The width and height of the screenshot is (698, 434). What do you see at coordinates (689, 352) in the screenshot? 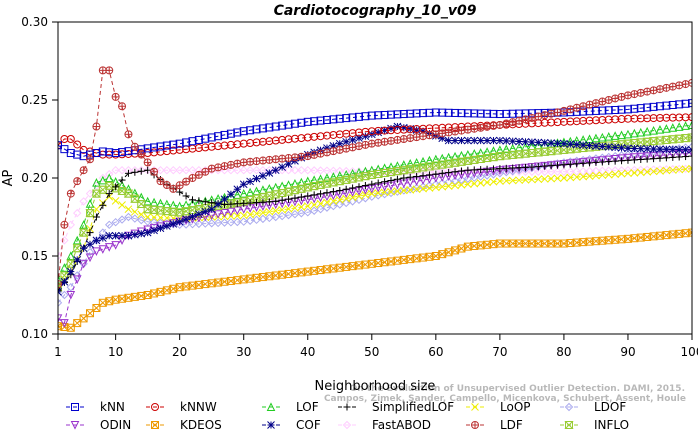
I see `x-tick-label-100: 100` at bounding box center [689, 352].